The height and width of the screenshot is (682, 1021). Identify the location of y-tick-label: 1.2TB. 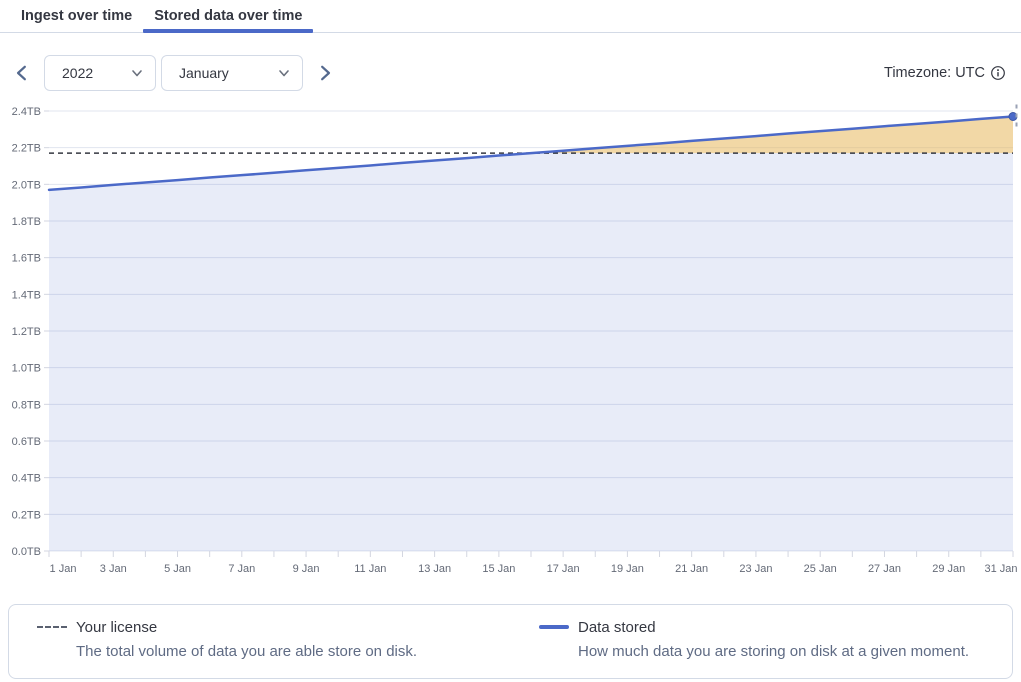
(26, 332).